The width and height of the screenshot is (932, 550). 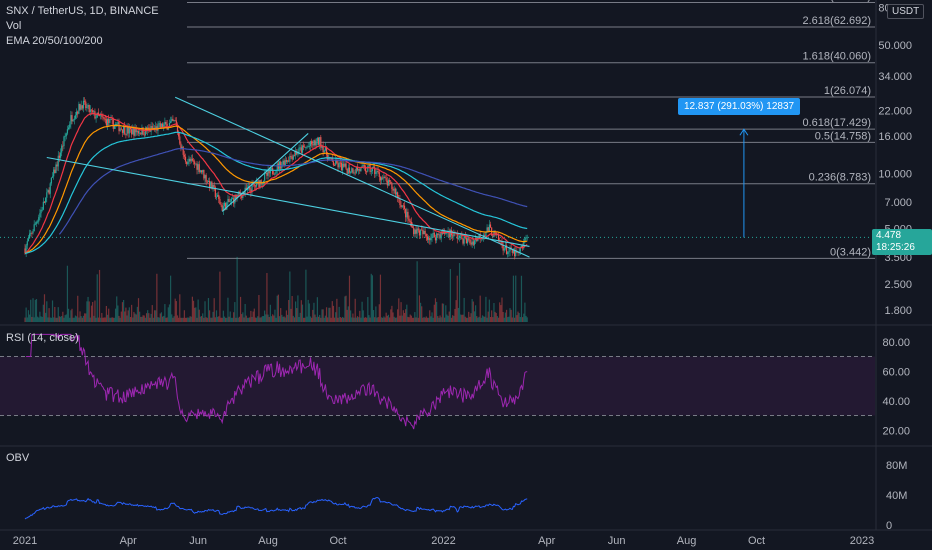 I want to click on rsi-legend: RSI (14, close), so click(x=42, y=338).